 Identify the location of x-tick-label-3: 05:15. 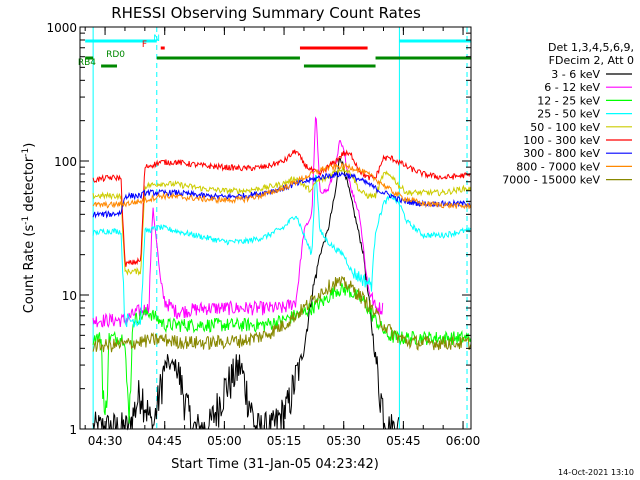
(284, 441).